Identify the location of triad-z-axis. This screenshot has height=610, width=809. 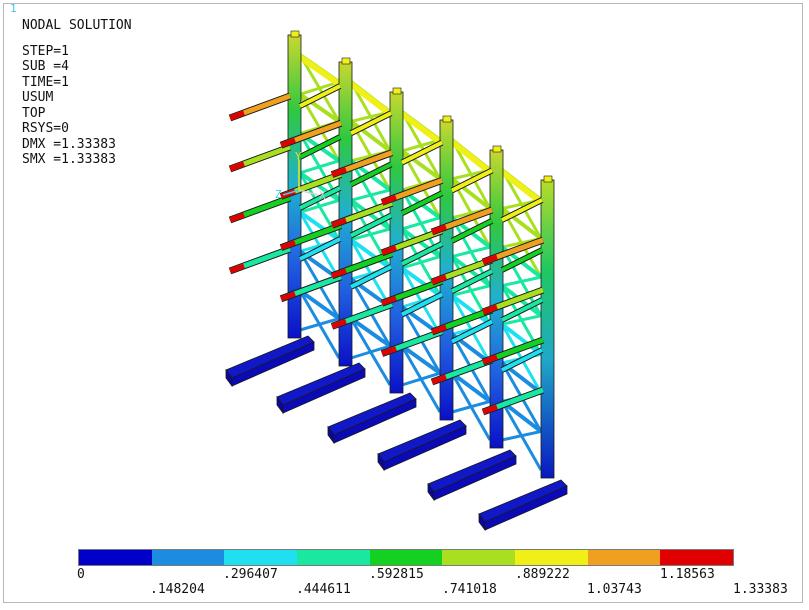
(291, 192).